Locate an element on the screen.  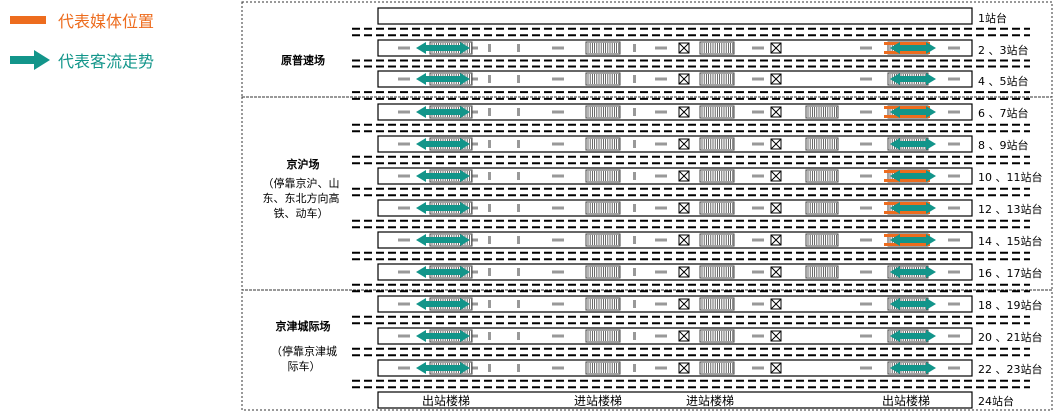
stairs-entry-2: 进站楼梯 is located at coordinates (710, 401).